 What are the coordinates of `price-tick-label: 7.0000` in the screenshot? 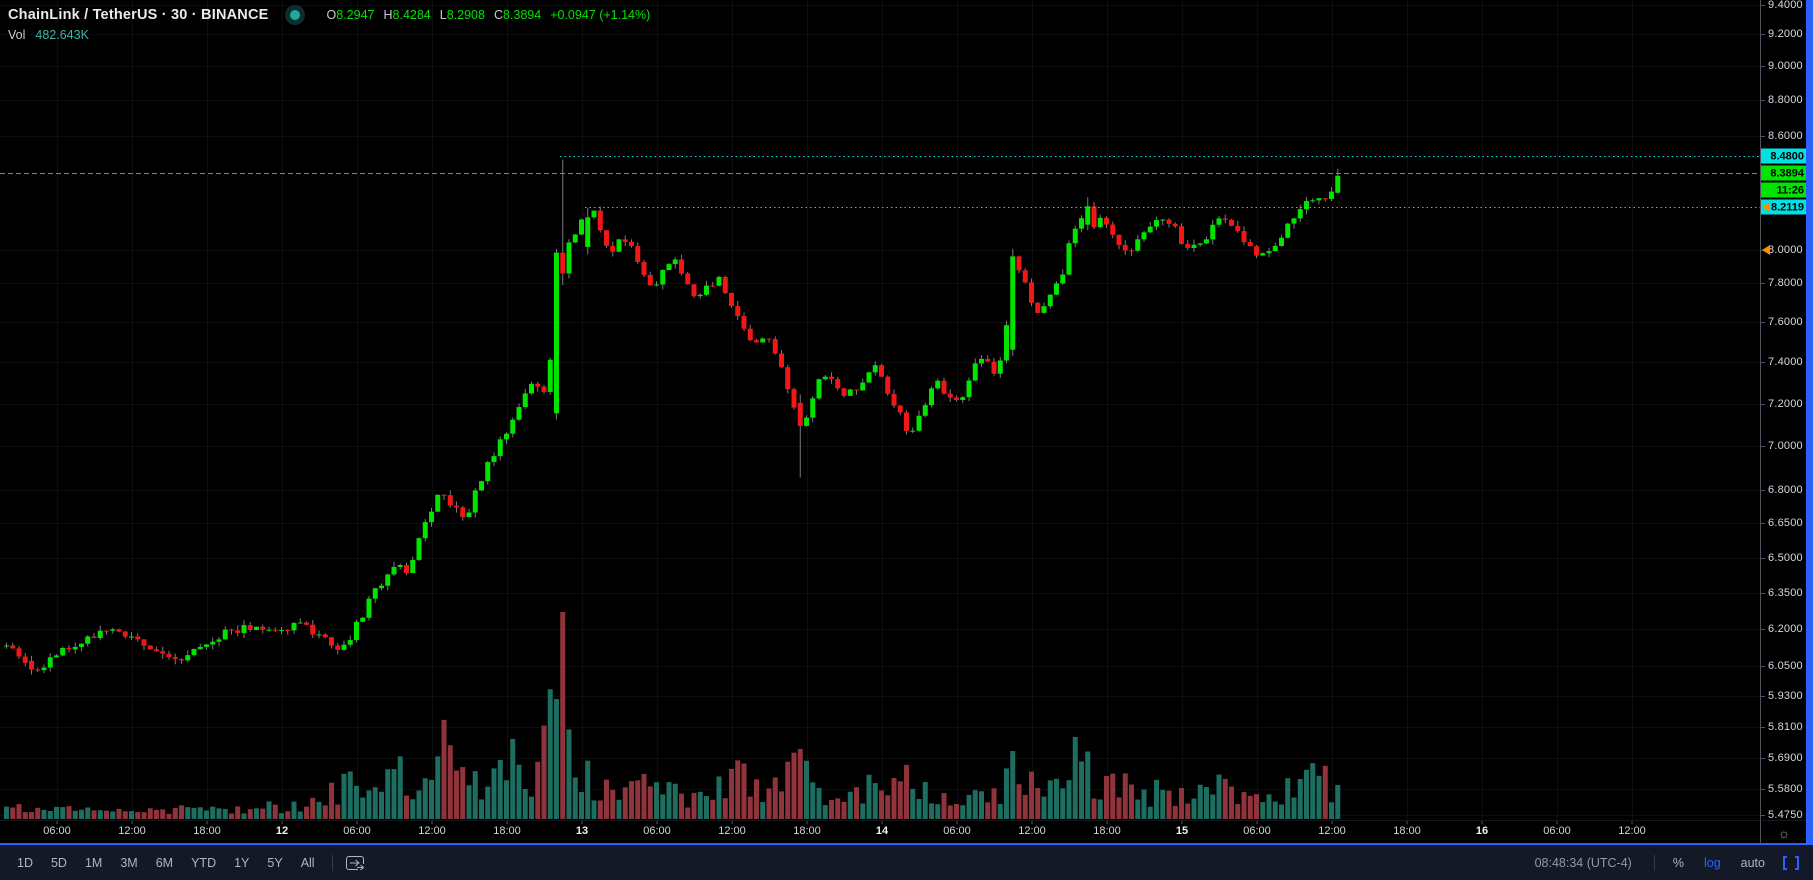 It's located at (1785, 446).